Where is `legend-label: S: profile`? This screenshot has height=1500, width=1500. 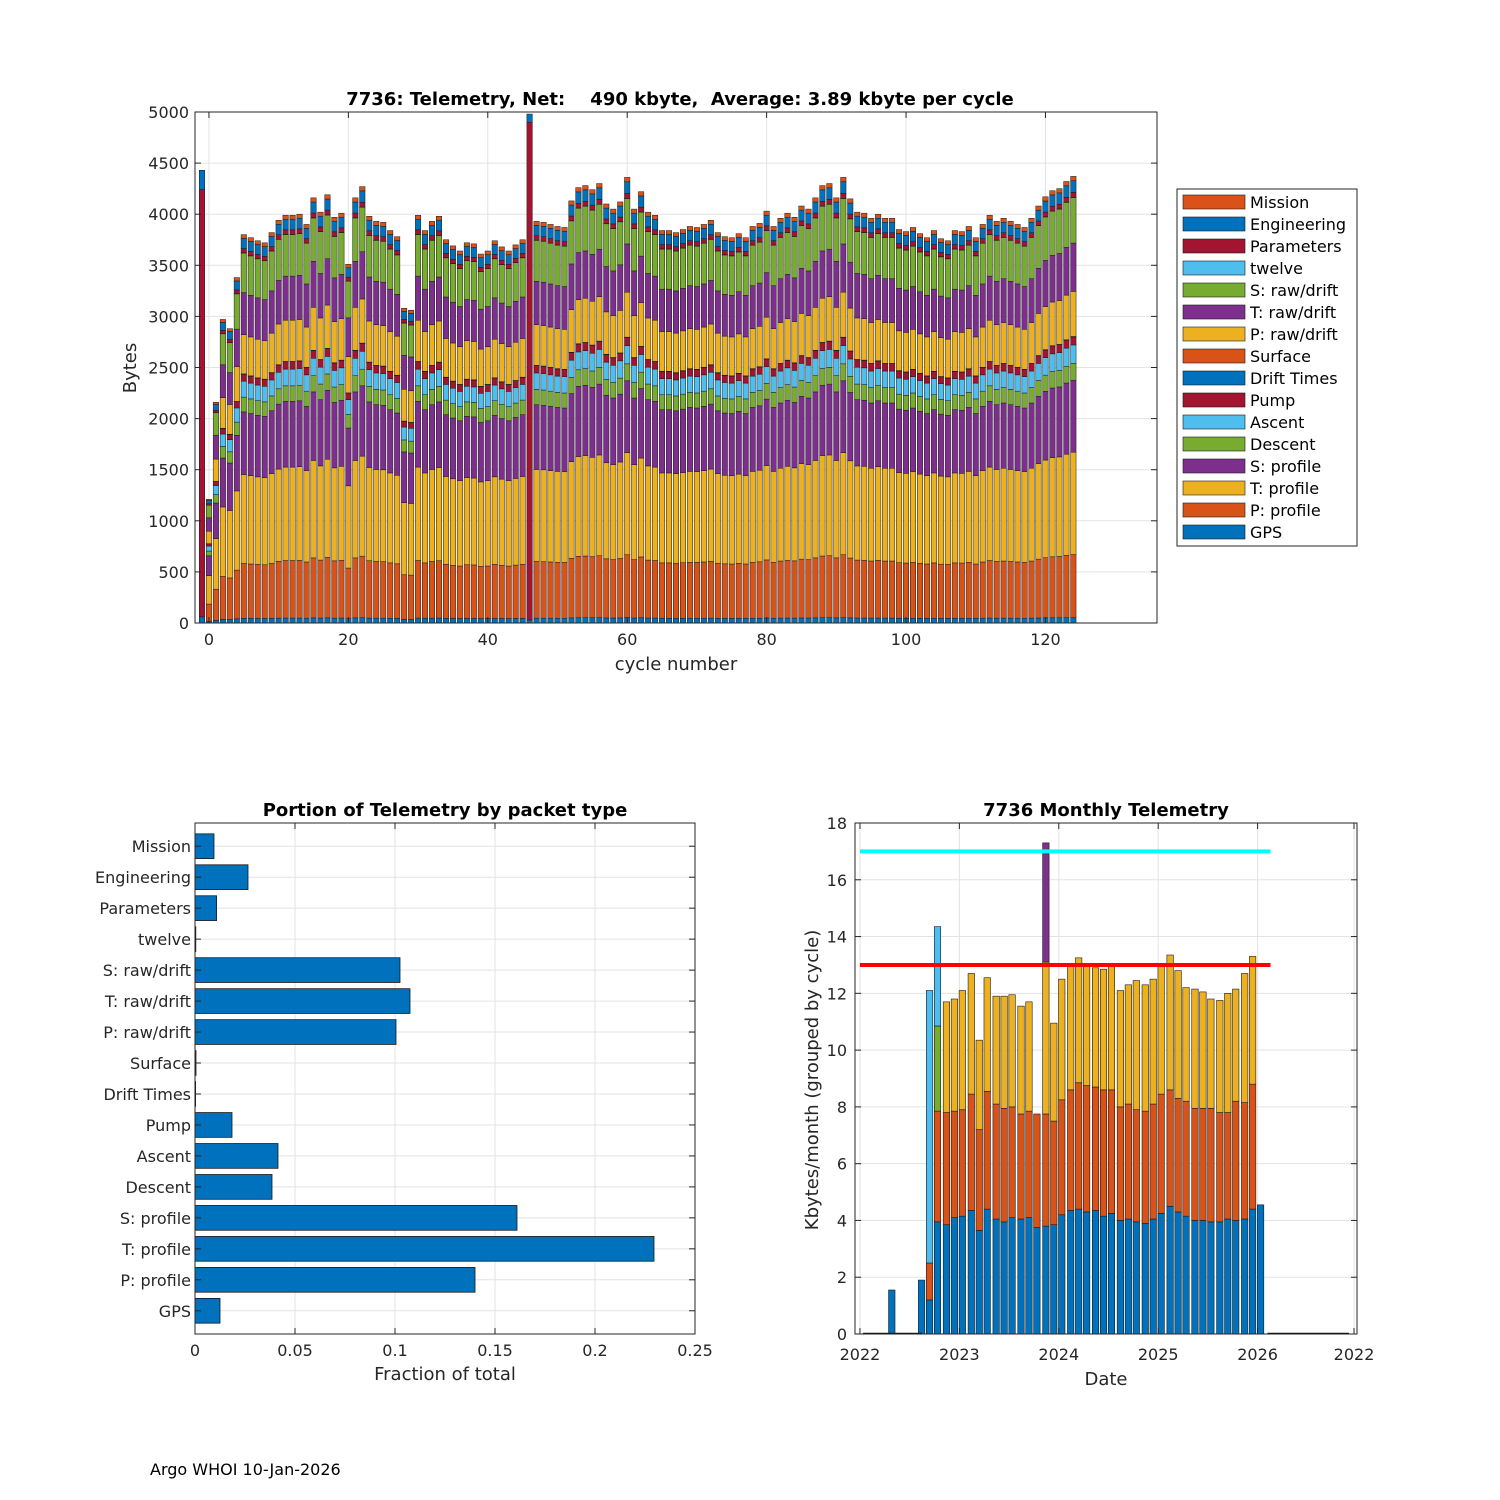 legend-label: S: profile is located at coordinates (1285, 466).